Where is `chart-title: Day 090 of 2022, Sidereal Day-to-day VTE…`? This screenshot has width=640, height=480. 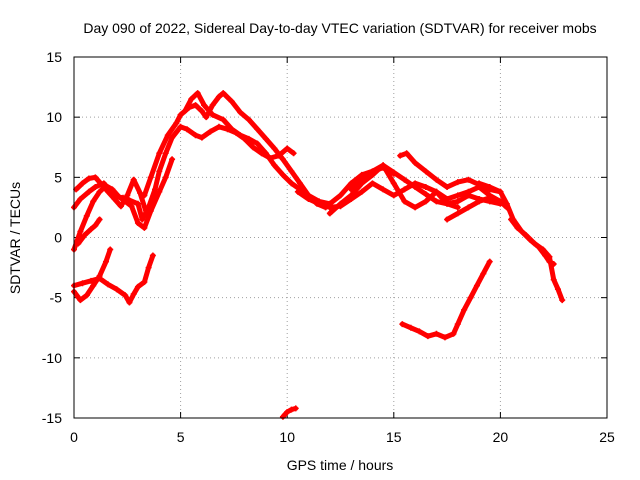 chart-title: Day 090 of 2022, Sidereal Day-to-day VTE… is located at coordinates (339, 28).